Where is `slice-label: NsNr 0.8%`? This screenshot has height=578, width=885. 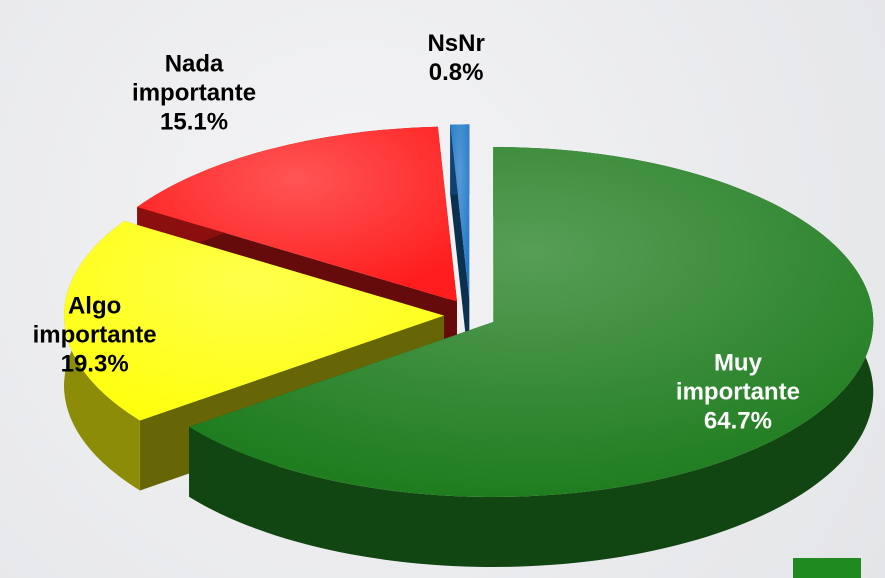
slice-label: NsNr 0.8% is located at coordinates (456, 58).